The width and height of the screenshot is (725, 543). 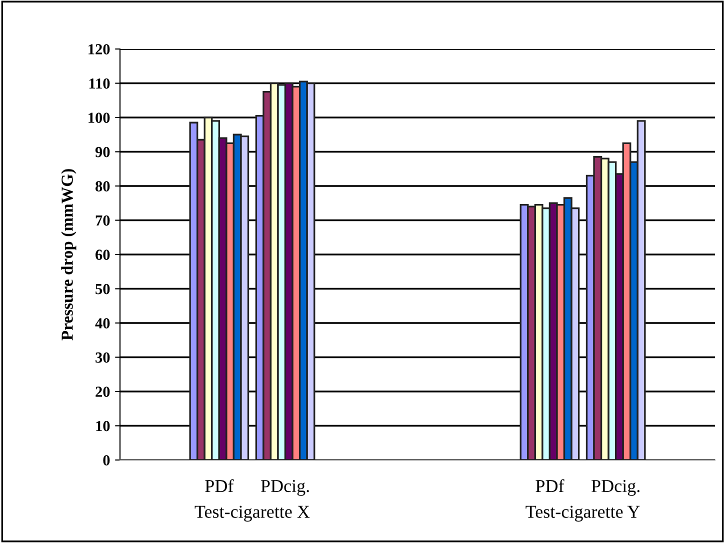 What do you see at coordinates (102, 152) in the screenshot?
I see `y-tick-label: 90` at bounding box center [102, 152].